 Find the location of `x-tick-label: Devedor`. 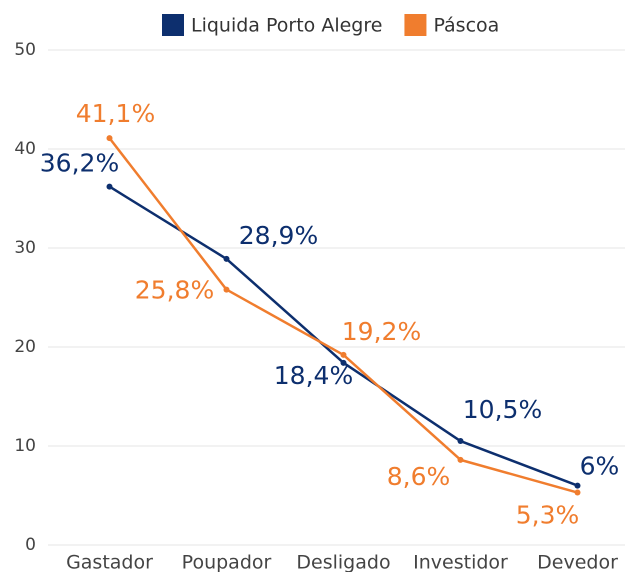

x-tick-label: Devedor is located at coordinates (577, 562).